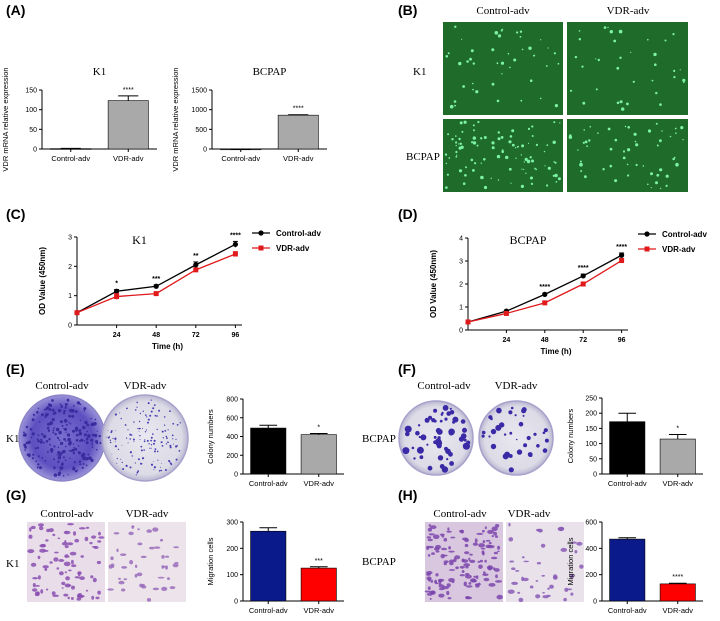 This screenshot has width=720, height=621. I want to click on chart-title: BCPAP, so click(270, 72).